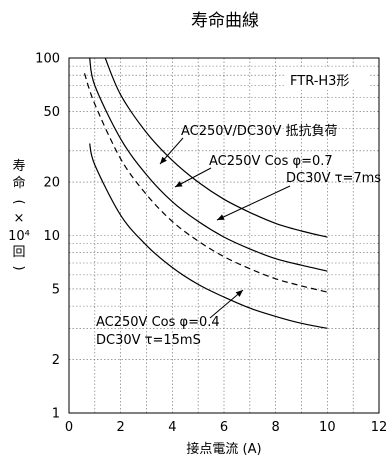 The height and width of the screenshot is (465, 387). Describe the element at coordinates (327, 427) in the screenshot. I see `x-tick-label: 10` at that location.